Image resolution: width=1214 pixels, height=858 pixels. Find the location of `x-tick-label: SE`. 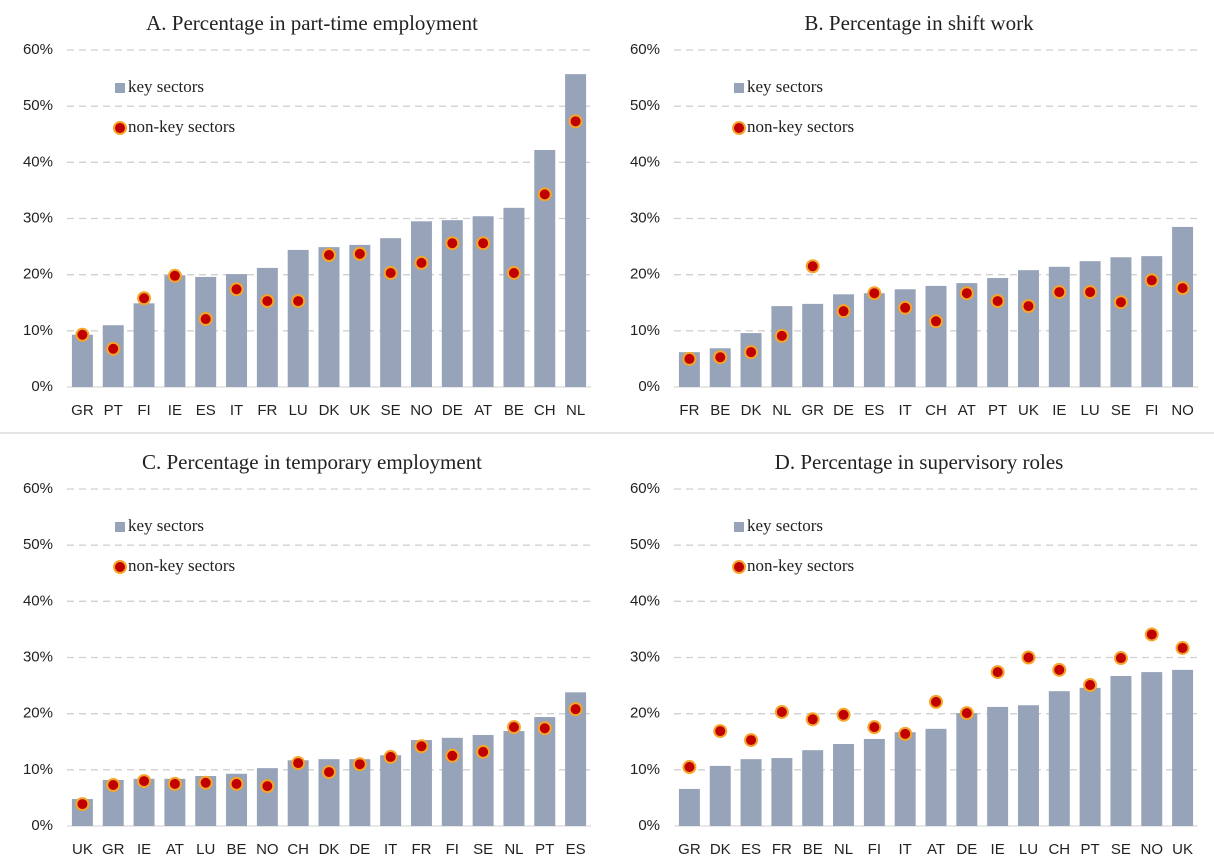

x-tick-label: SE is located at coordinates (483, 849).